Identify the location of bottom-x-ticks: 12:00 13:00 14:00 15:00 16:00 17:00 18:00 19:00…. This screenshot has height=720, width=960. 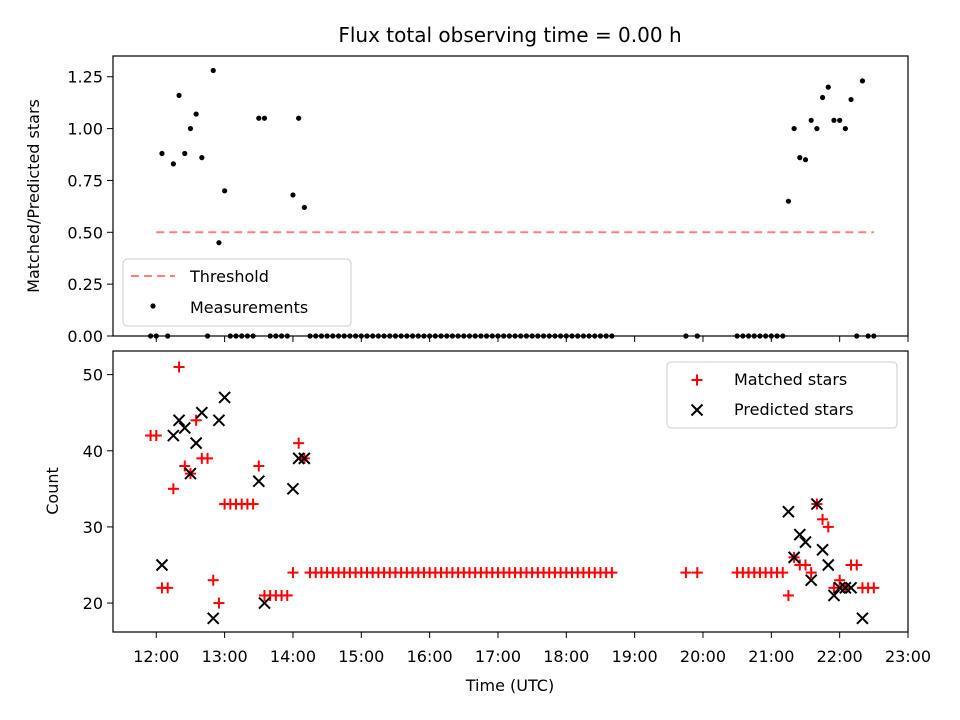
(532, 649).